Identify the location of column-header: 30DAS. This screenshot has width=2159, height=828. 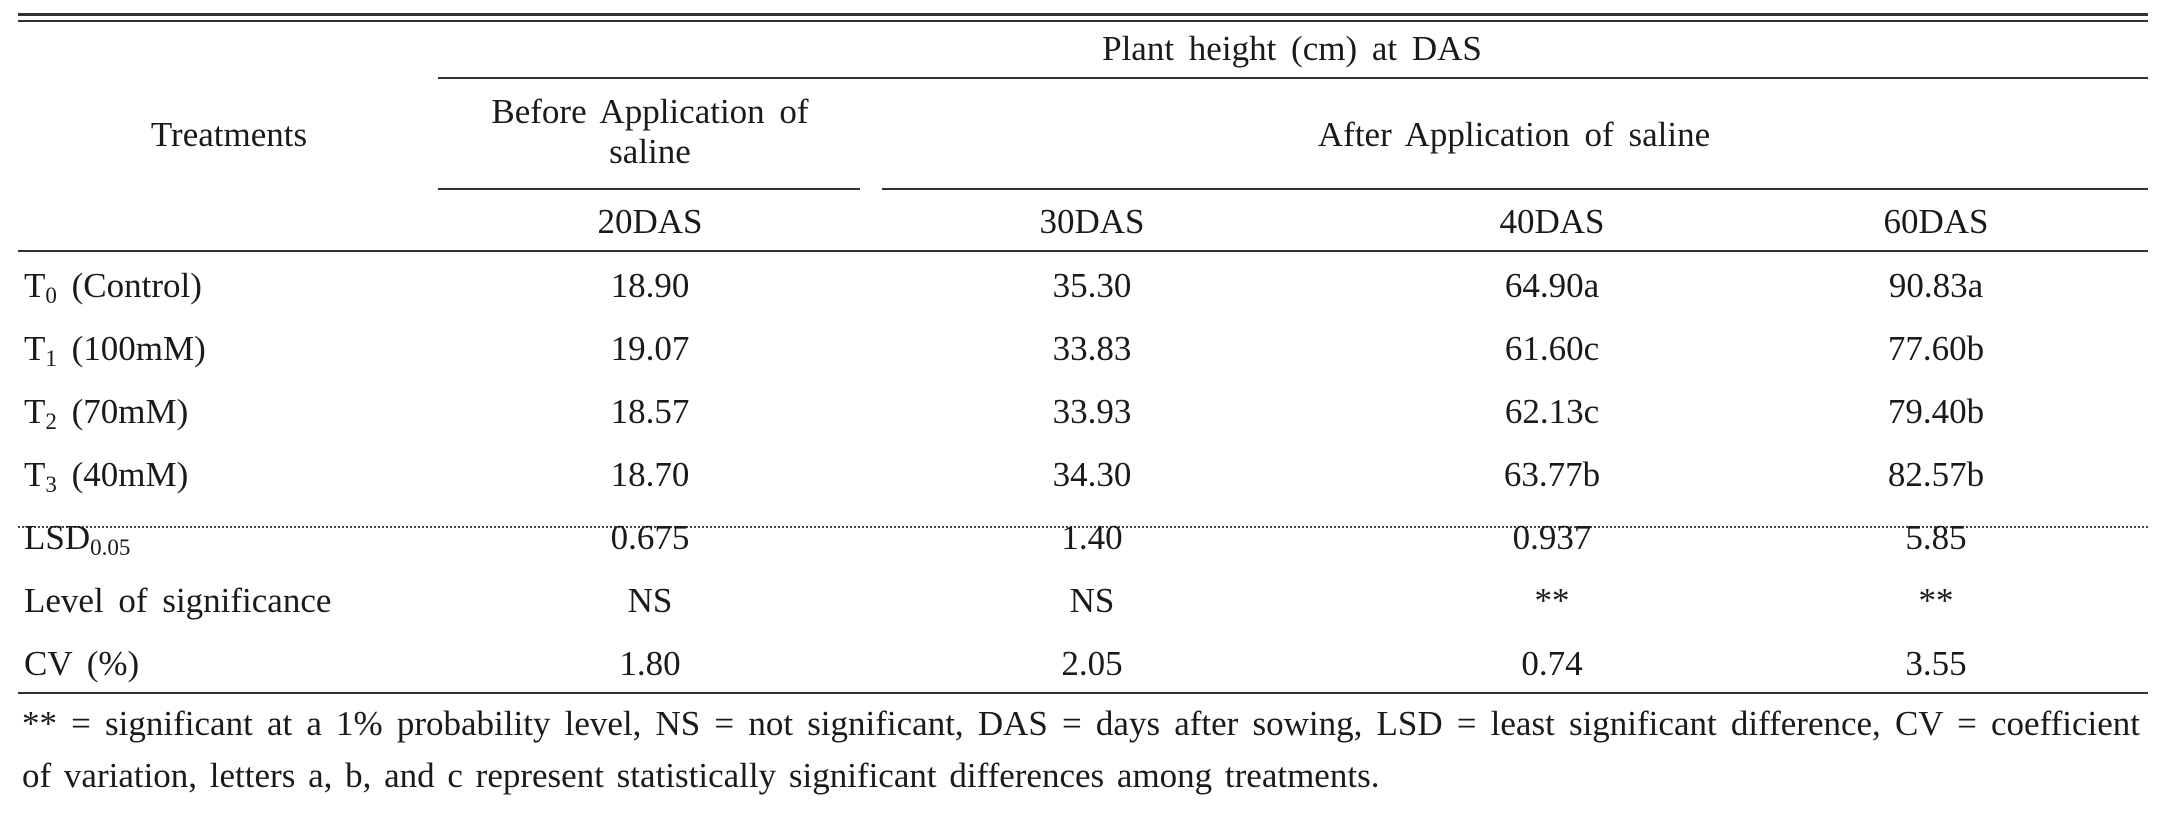
(1092, 221).